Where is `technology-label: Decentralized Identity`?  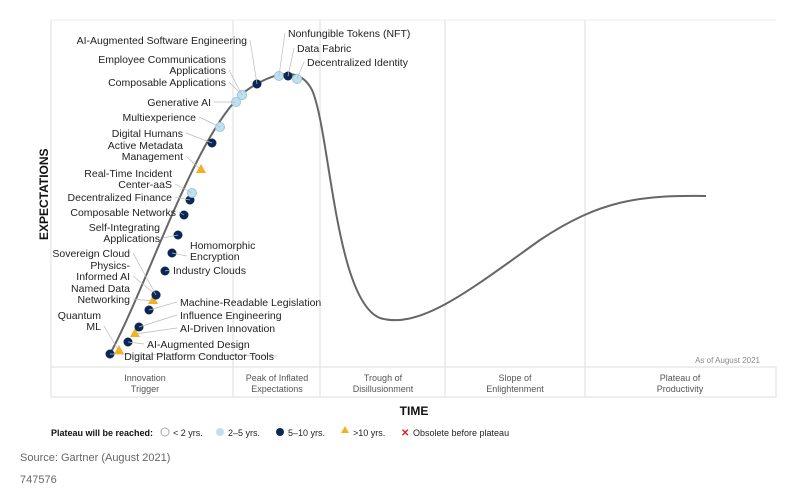
technology-label: Decentralized Identity is located at coordinates (358, 63).